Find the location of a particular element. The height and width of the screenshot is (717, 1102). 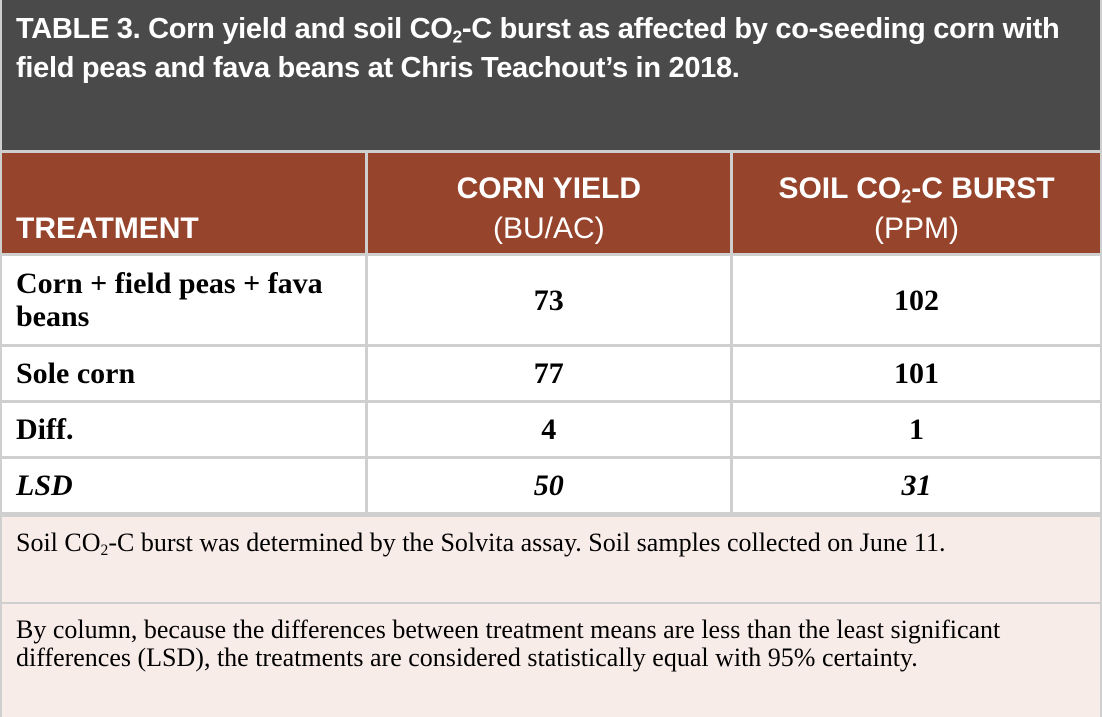

table-row: Corn + field peas + fava beans 73 102 is located at coordinates (551, 300).